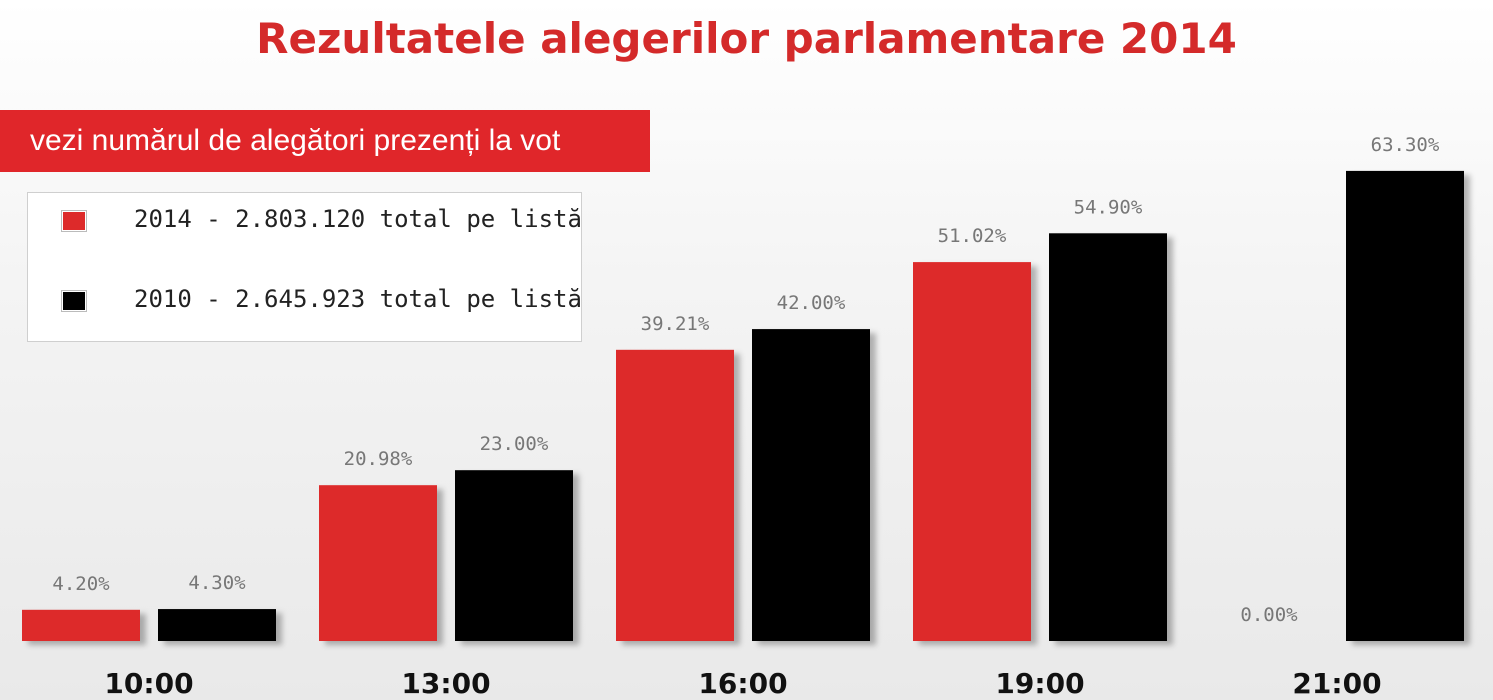 The image size is (1493, 700). What do you see at coordinates (742, 683) in the screenshot?
I see `category-label-1600: 16:00` at bounding box center [742, 683].